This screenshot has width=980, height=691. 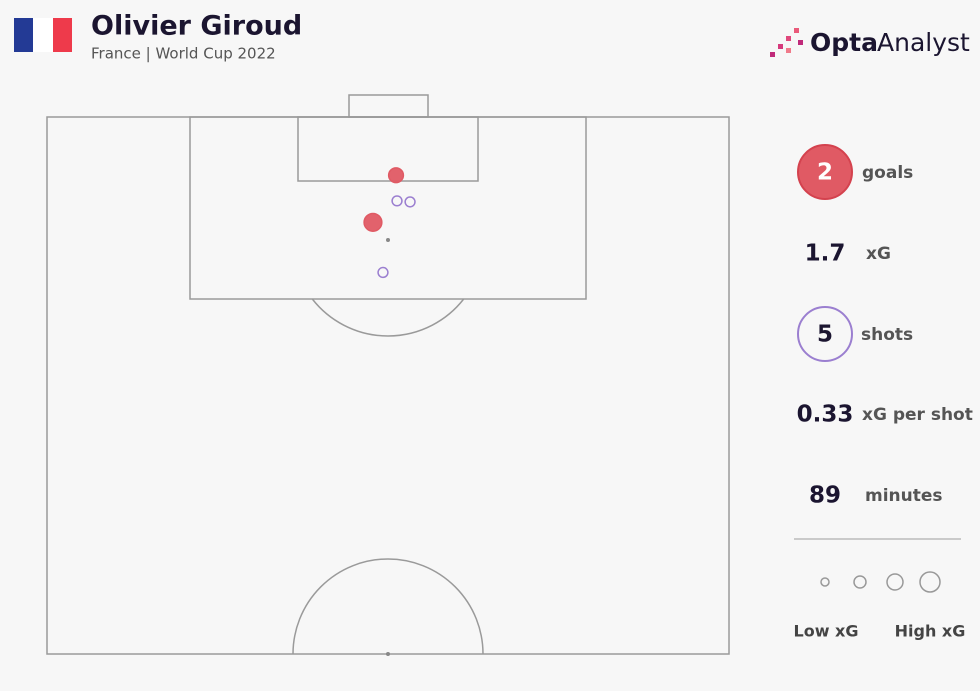 I want to click on goal, so click(x=388, y=106).